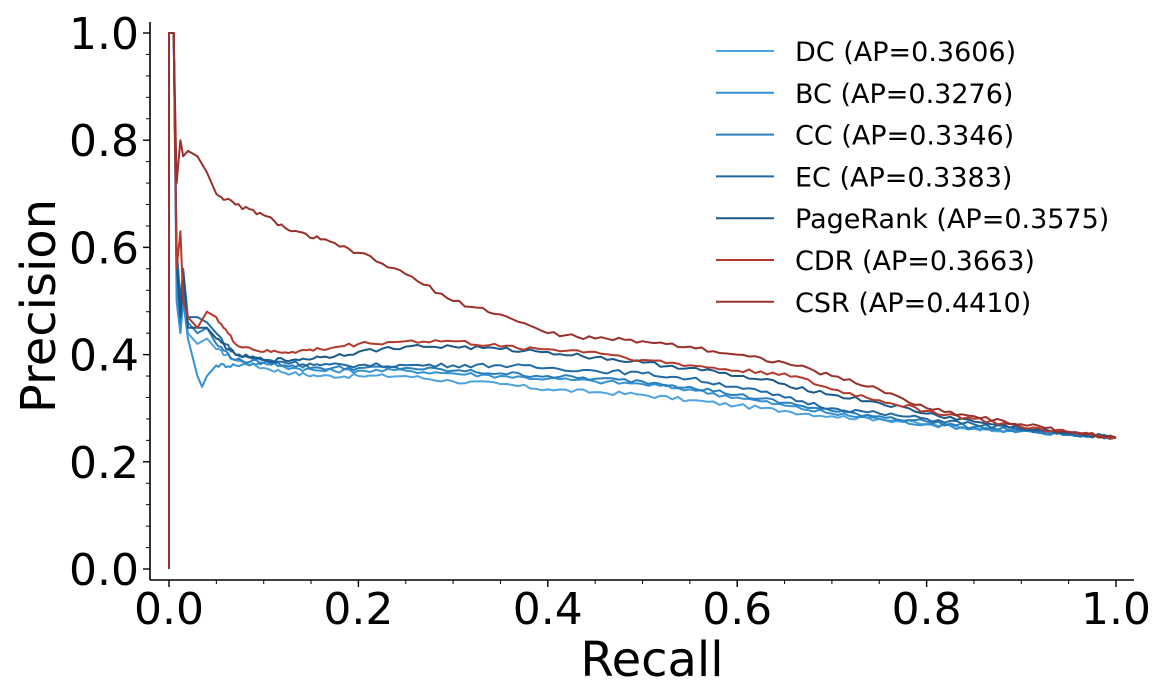 Image resolution: width=1169 pixels, height=700 pixels. What do you see at coordinates (548, 609) in the screenshot?
I see `x-tick-label: 0.4` at bounding box center [548, 609].